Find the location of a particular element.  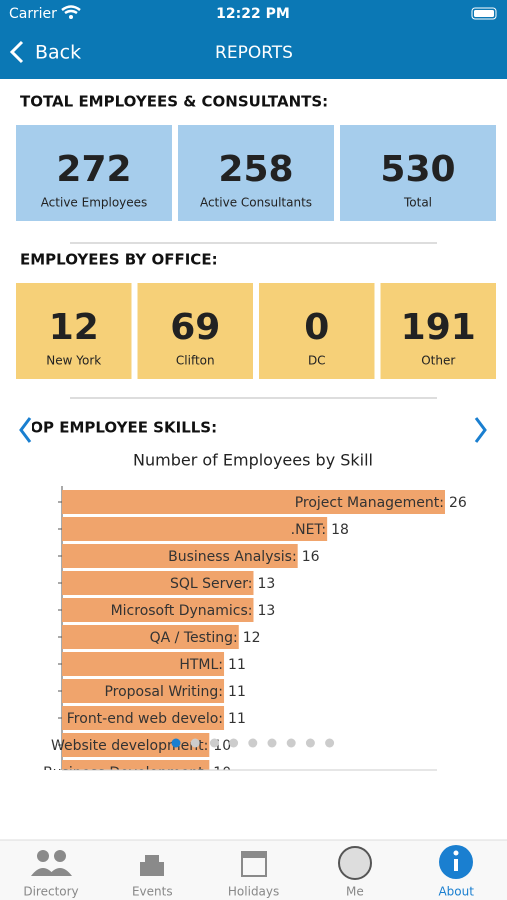

stat-value: 258 is located at coordinates (255, 169).